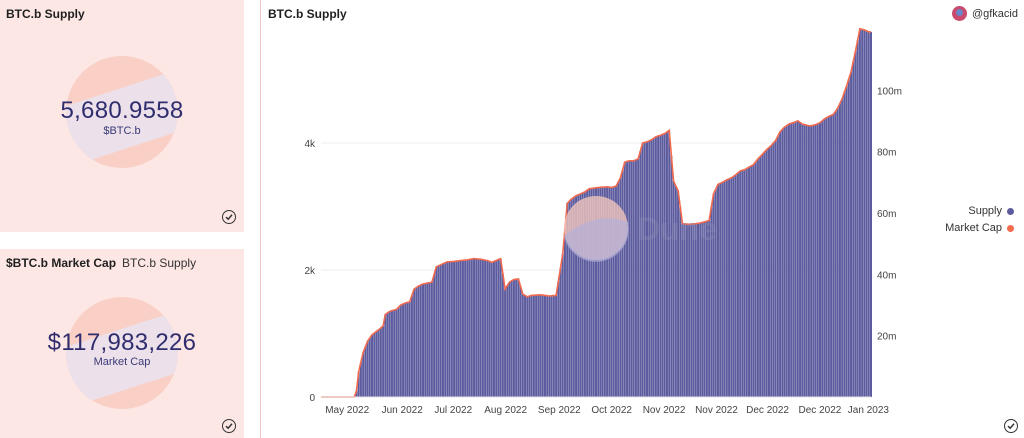 This screenshot has width=1024, height=438. Describe the element at coordinates (559, 410) in the screenshot. I see `x-tick-label: Sep 2022` at that location.